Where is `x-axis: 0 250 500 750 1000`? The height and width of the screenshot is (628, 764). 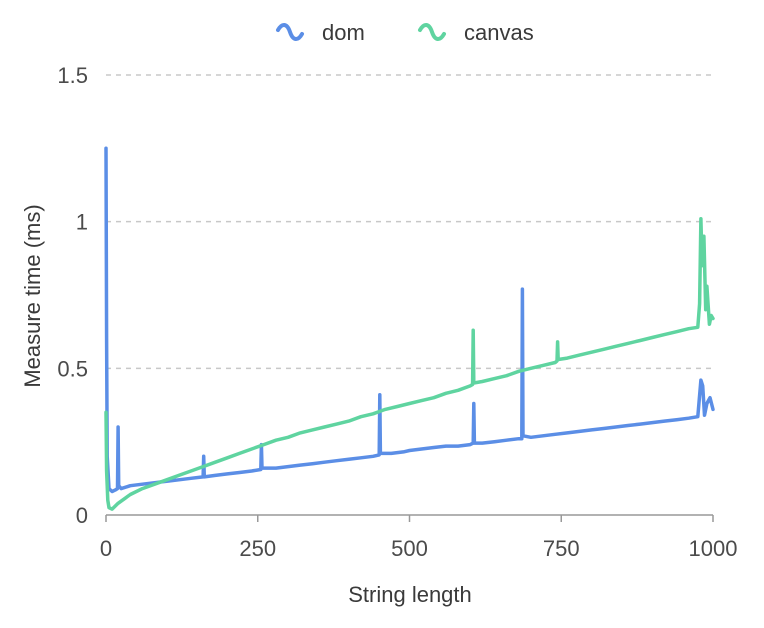 x-axis: 0 250 500 750 1000 is located at coordinates (419, 537).